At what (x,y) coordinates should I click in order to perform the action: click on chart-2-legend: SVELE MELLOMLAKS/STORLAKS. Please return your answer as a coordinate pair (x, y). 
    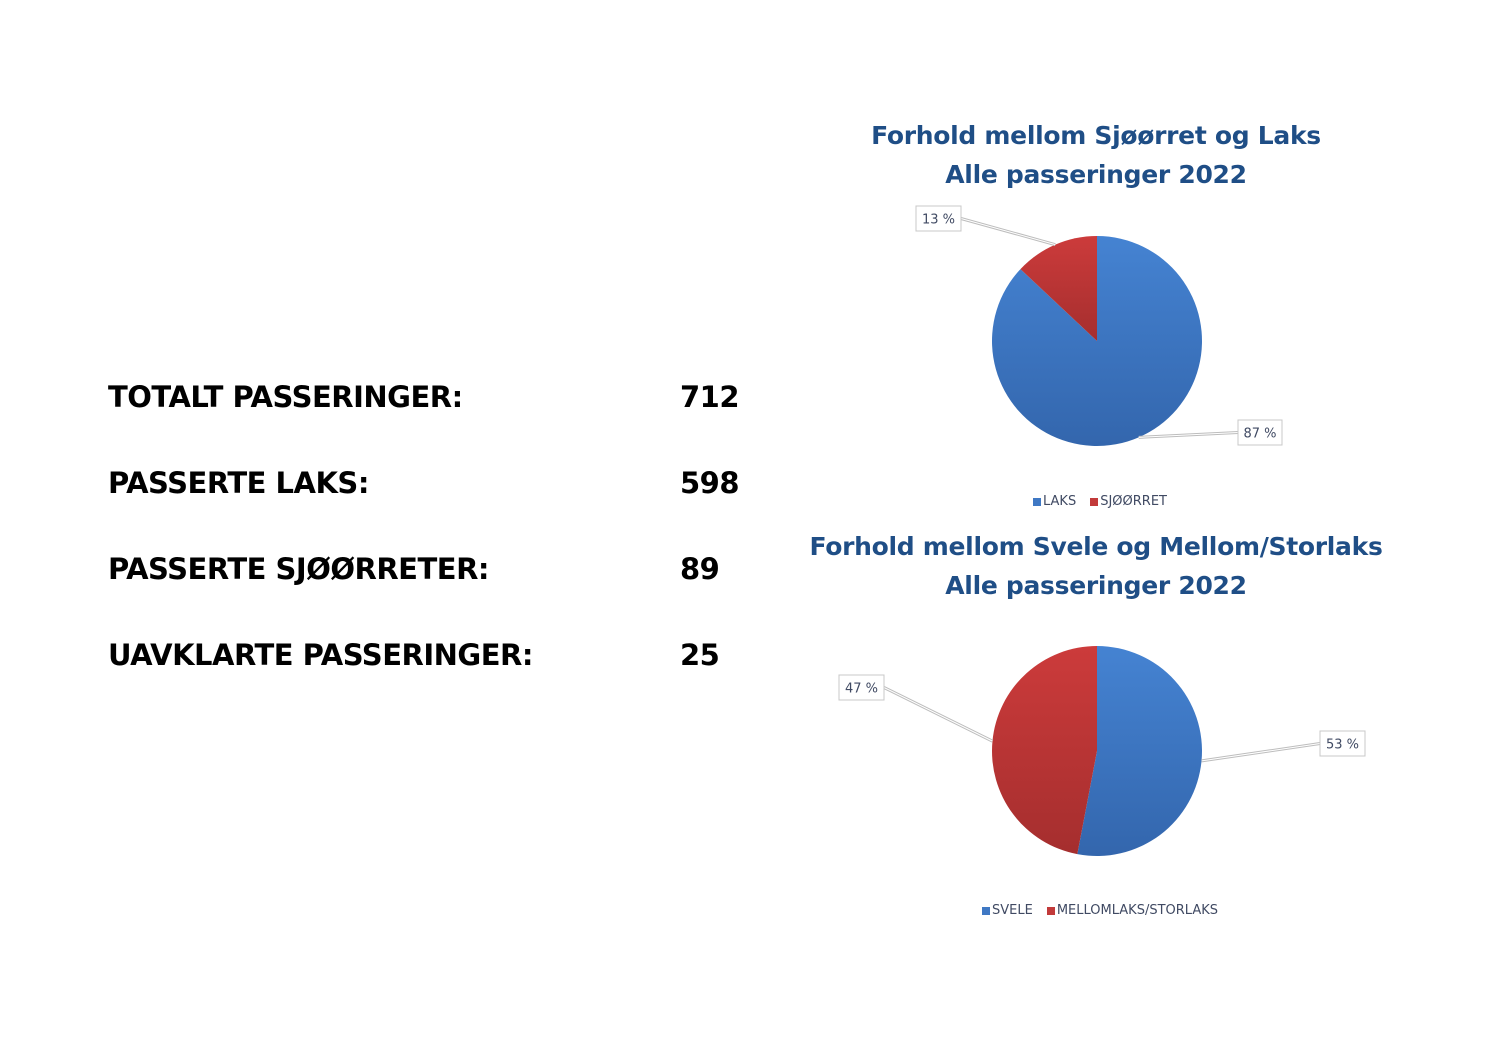
    Looking at the image, I should click on (1100, 910).